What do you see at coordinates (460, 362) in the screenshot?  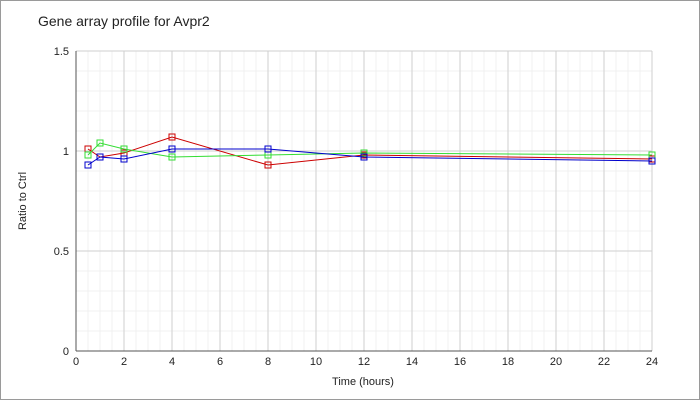 I see `x-tick-label: 16` at bounding box center [460, 362].